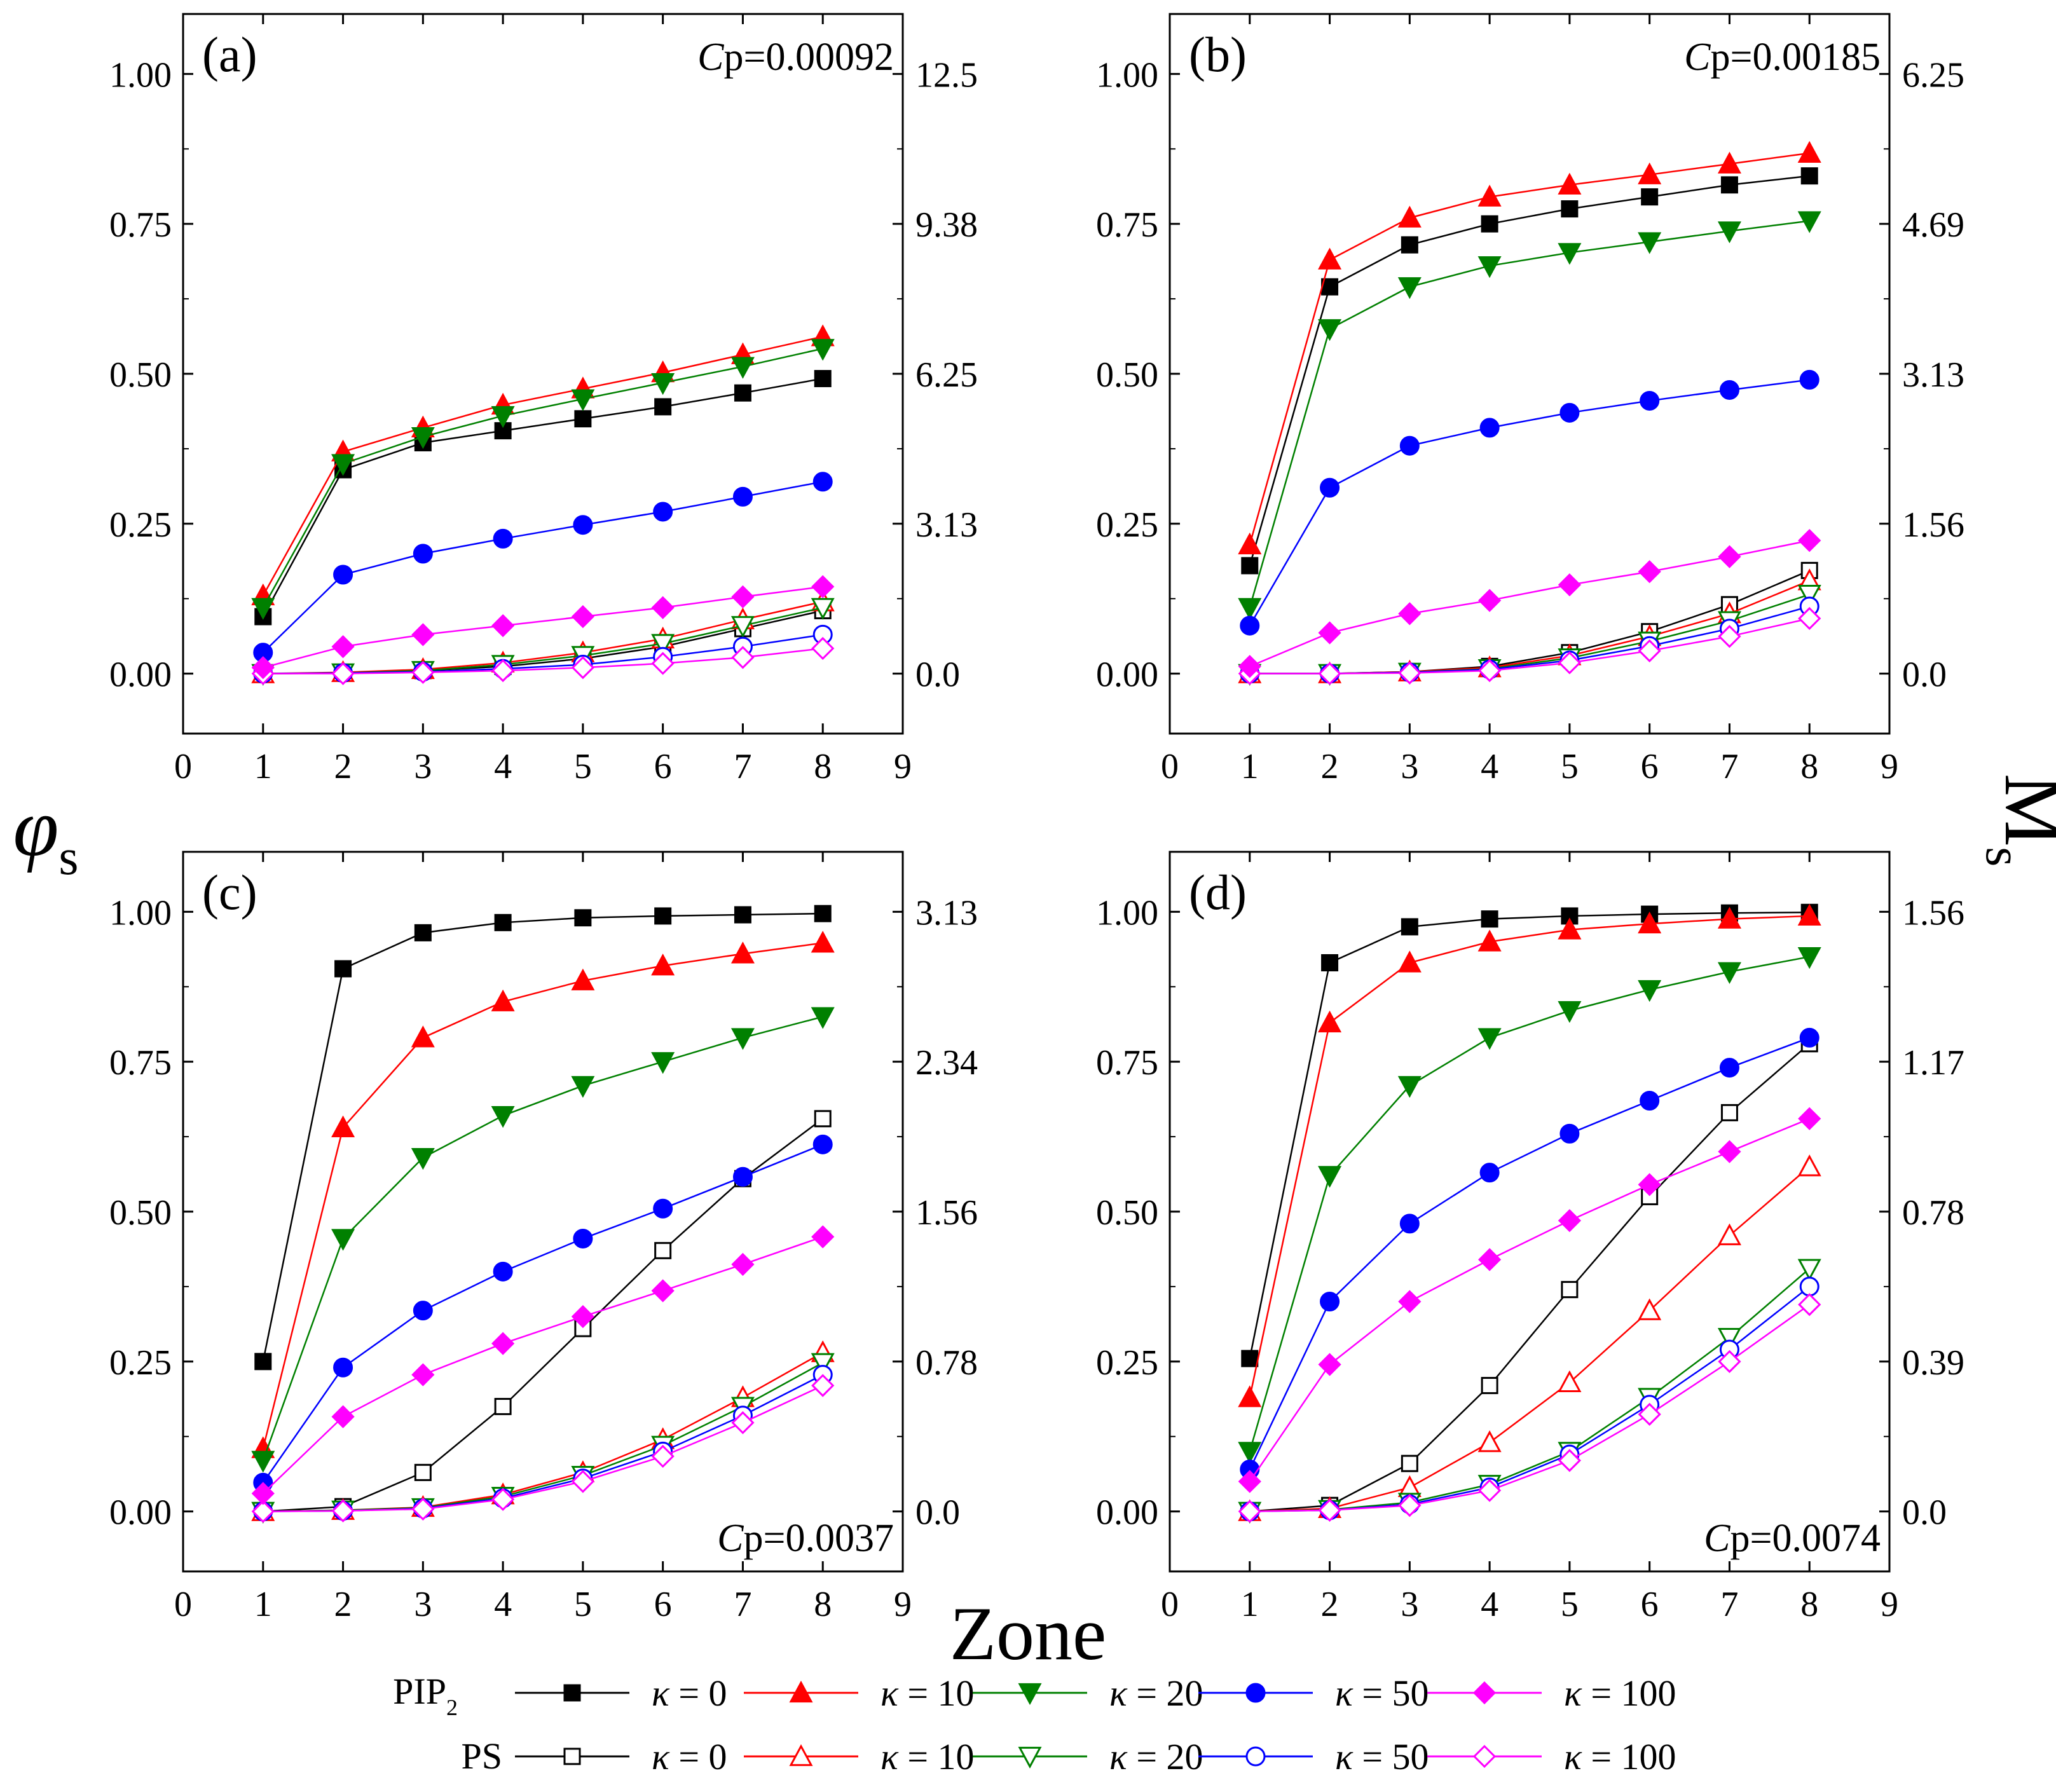  Describe the element at coordinates (1792, 1539) in the screenshot. I see `cp-label: Cp=0.0074` at that location.